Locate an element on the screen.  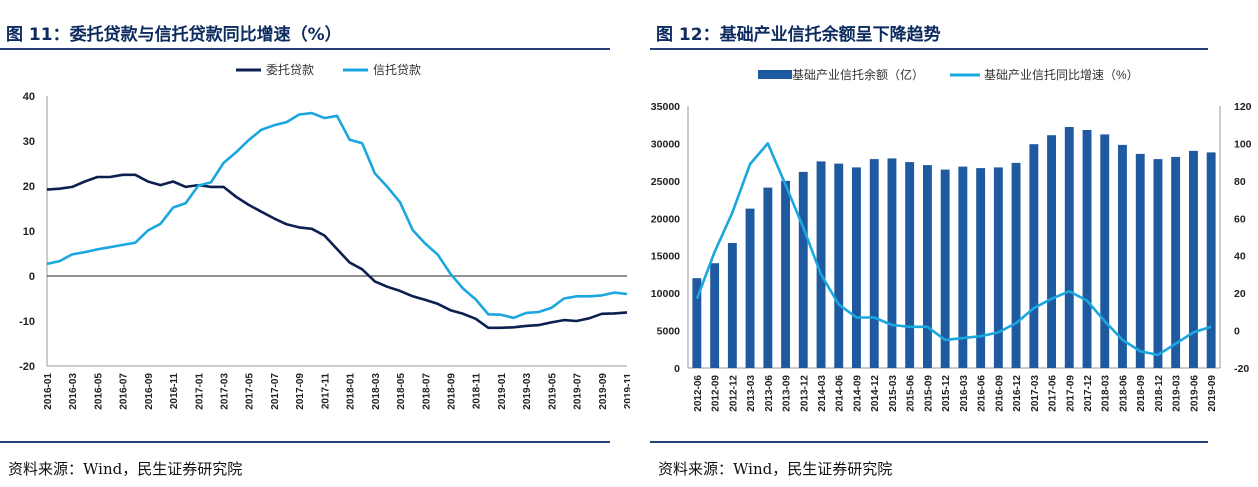
x-tick-label: 2016-01 is located at coordinates (48, 391).